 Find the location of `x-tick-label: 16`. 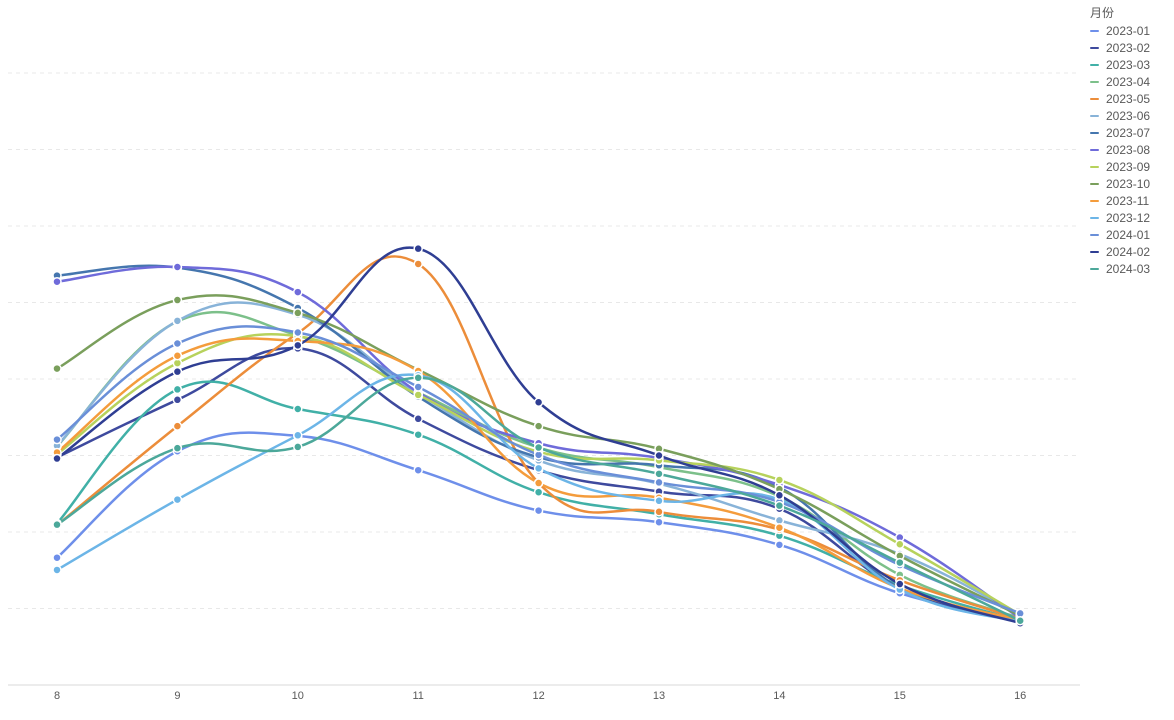

x-tick-label: 16 is located at coordinates (1020, 696).